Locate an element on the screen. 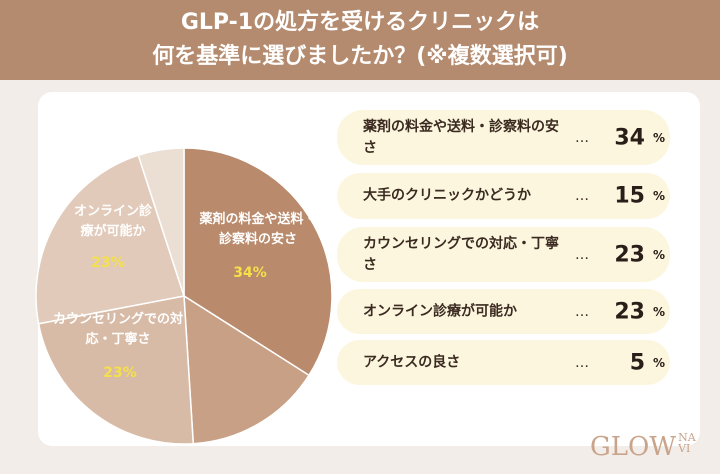  legend-value: 5 is located at coordinates (637, 362).